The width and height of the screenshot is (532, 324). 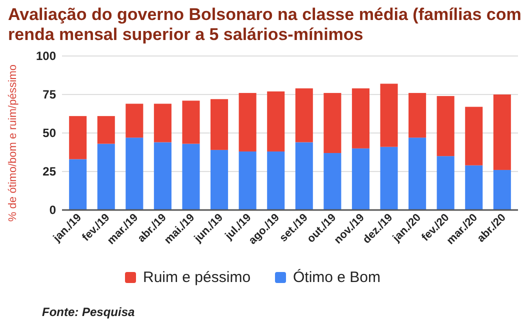 What do you see at coordinates (52, 210) in the screenshot?
I see `y-tick-label: 0` at bounding box center [52, 210].